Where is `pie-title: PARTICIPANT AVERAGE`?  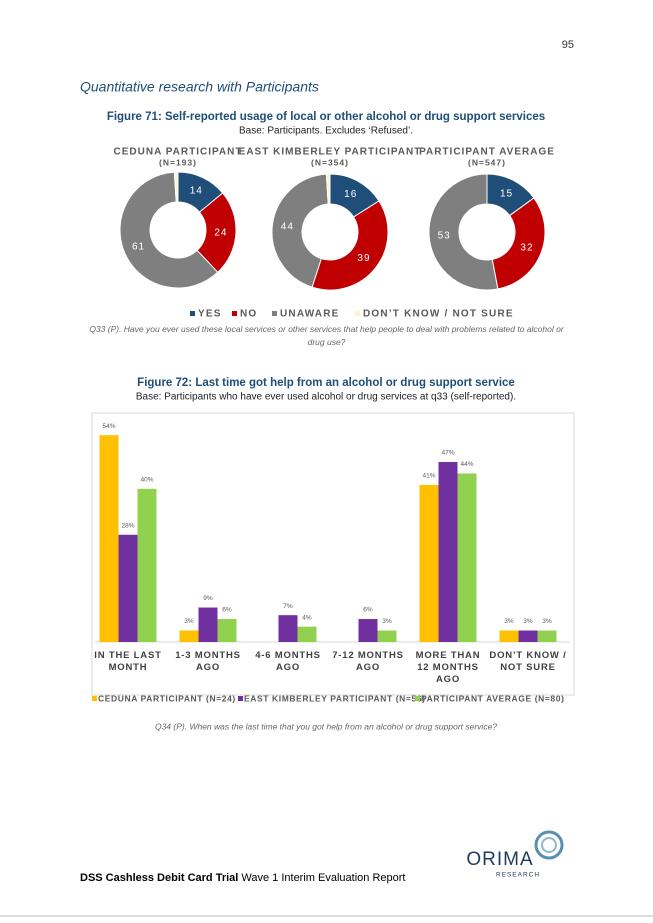 pie-title: PARTICIPANT AVERAGE is located at coordinates (487, 152).